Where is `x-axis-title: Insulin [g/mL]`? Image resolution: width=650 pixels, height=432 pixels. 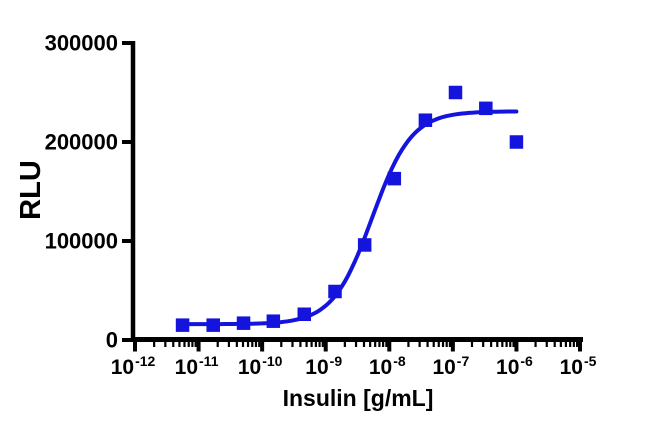 x-axis-title: Insulin [g/mL] is located at coordinates (358, 398).